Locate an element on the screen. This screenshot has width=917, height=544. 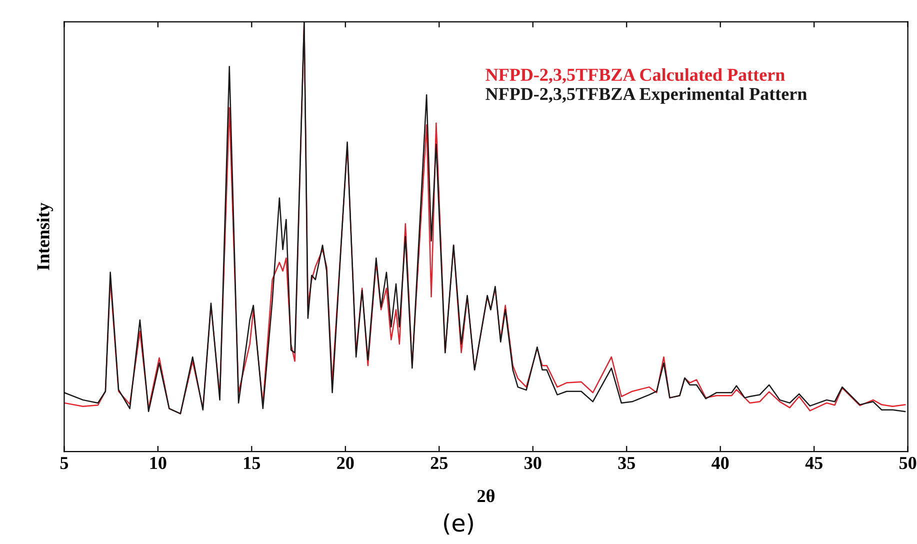
x-tick-label: 25 is located at coordinates (439, 463).